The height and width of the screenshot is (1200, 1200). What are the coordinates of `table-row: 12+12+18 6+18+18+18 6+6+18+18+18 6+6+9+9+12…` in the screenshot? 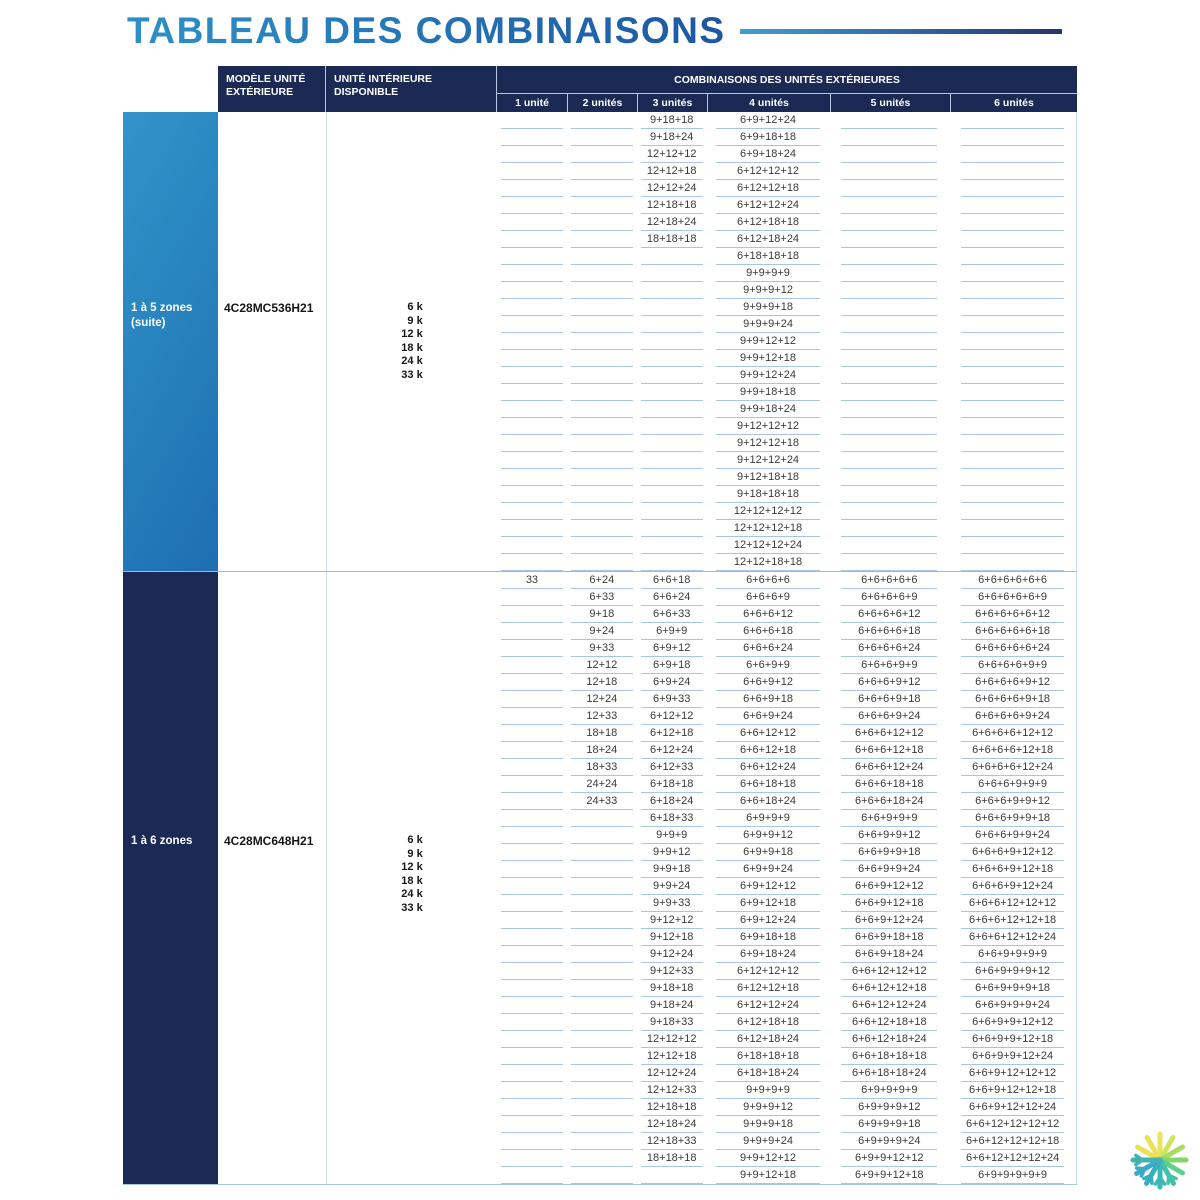 It's located at (786, 1056).